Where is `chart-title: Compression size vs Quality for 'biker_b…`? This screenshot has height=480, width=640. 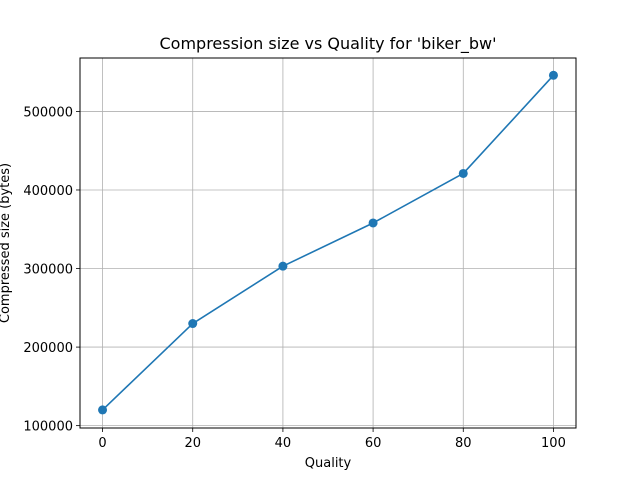
chart-title: Compression size vs Quality for 'biker_b… is located at coordinates (327, 44).